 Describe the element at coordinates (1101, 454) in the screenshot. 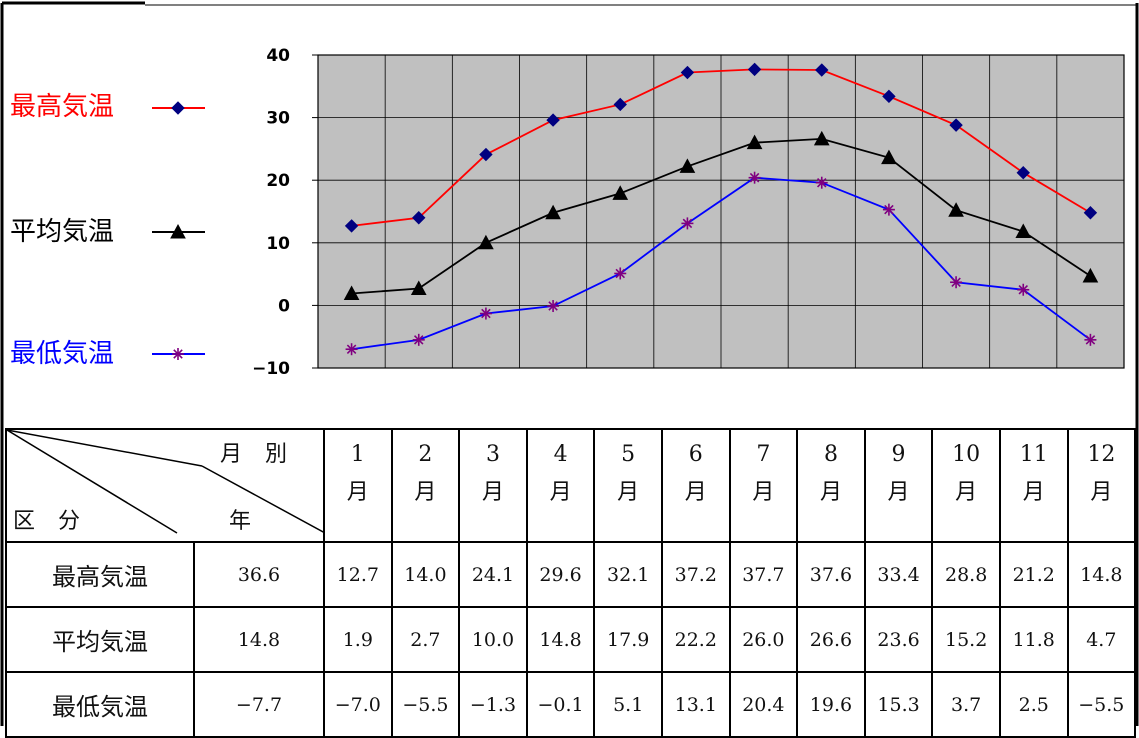

I see `month-number: 12` at that location.